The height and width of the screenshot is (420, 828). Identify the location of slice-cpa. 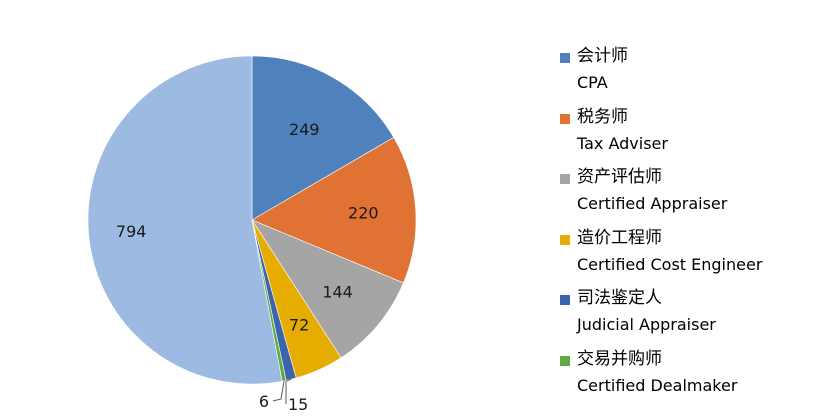
(323, 138).